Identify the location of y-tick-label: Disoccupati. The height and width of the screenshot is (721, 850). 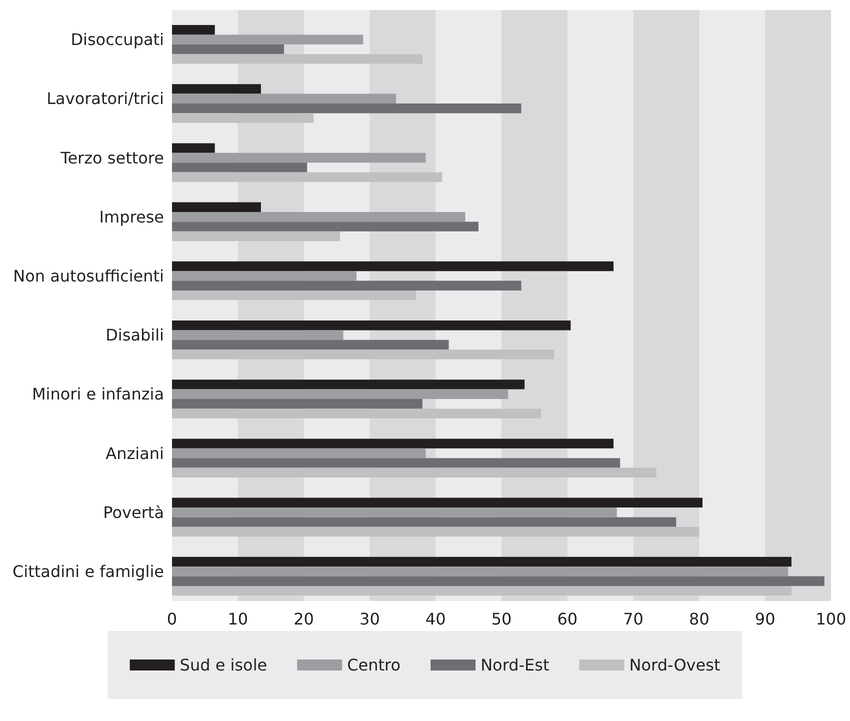
(117, 40).